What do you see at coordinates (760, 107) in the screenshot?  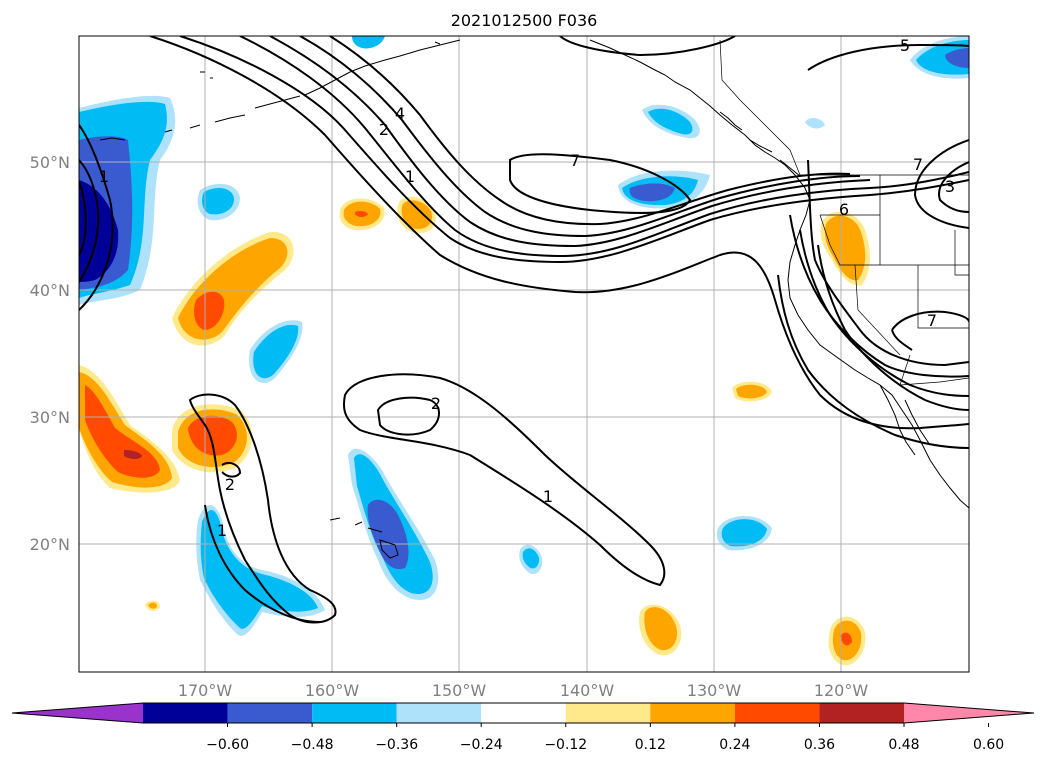 I see `alaska-canada-border` at bounding box center [760, 107].